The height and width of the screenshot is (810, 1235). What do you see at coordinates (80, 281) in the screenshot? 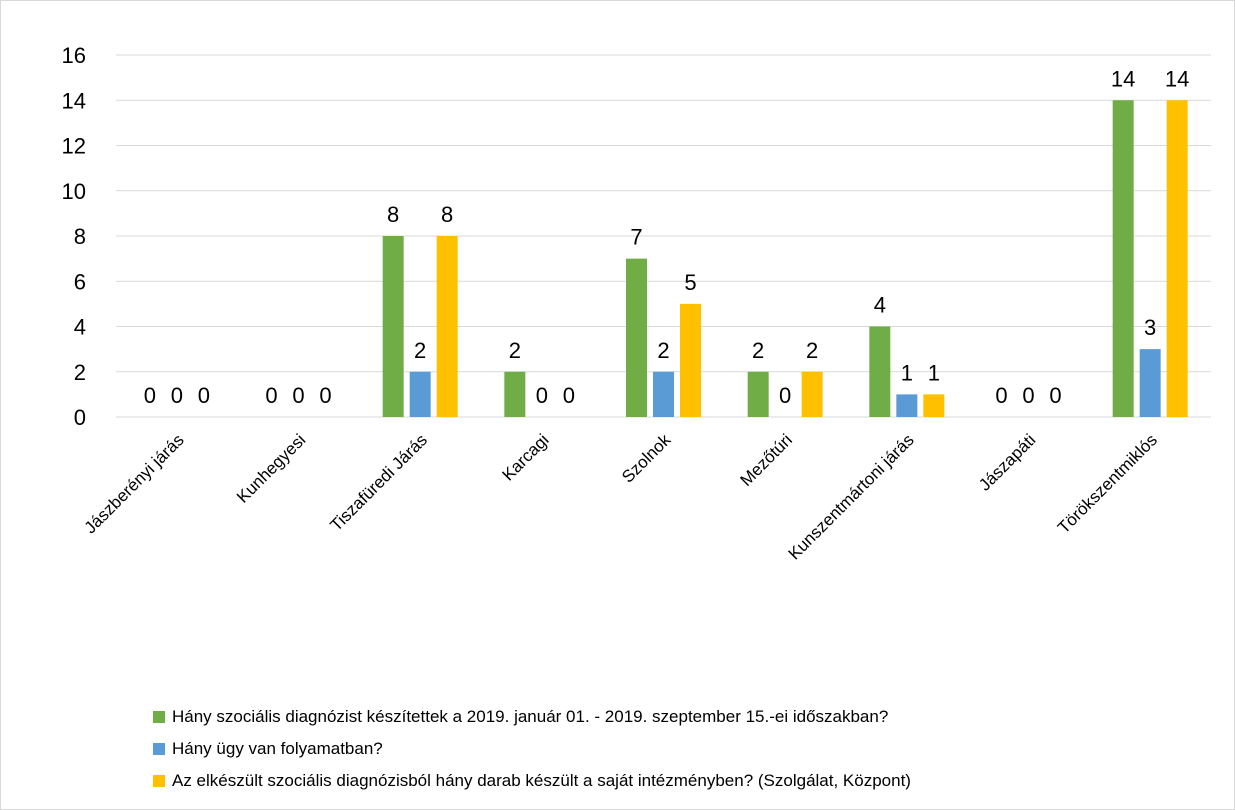
I see `y-tick-label: 6` at bounding box center [80, 281].